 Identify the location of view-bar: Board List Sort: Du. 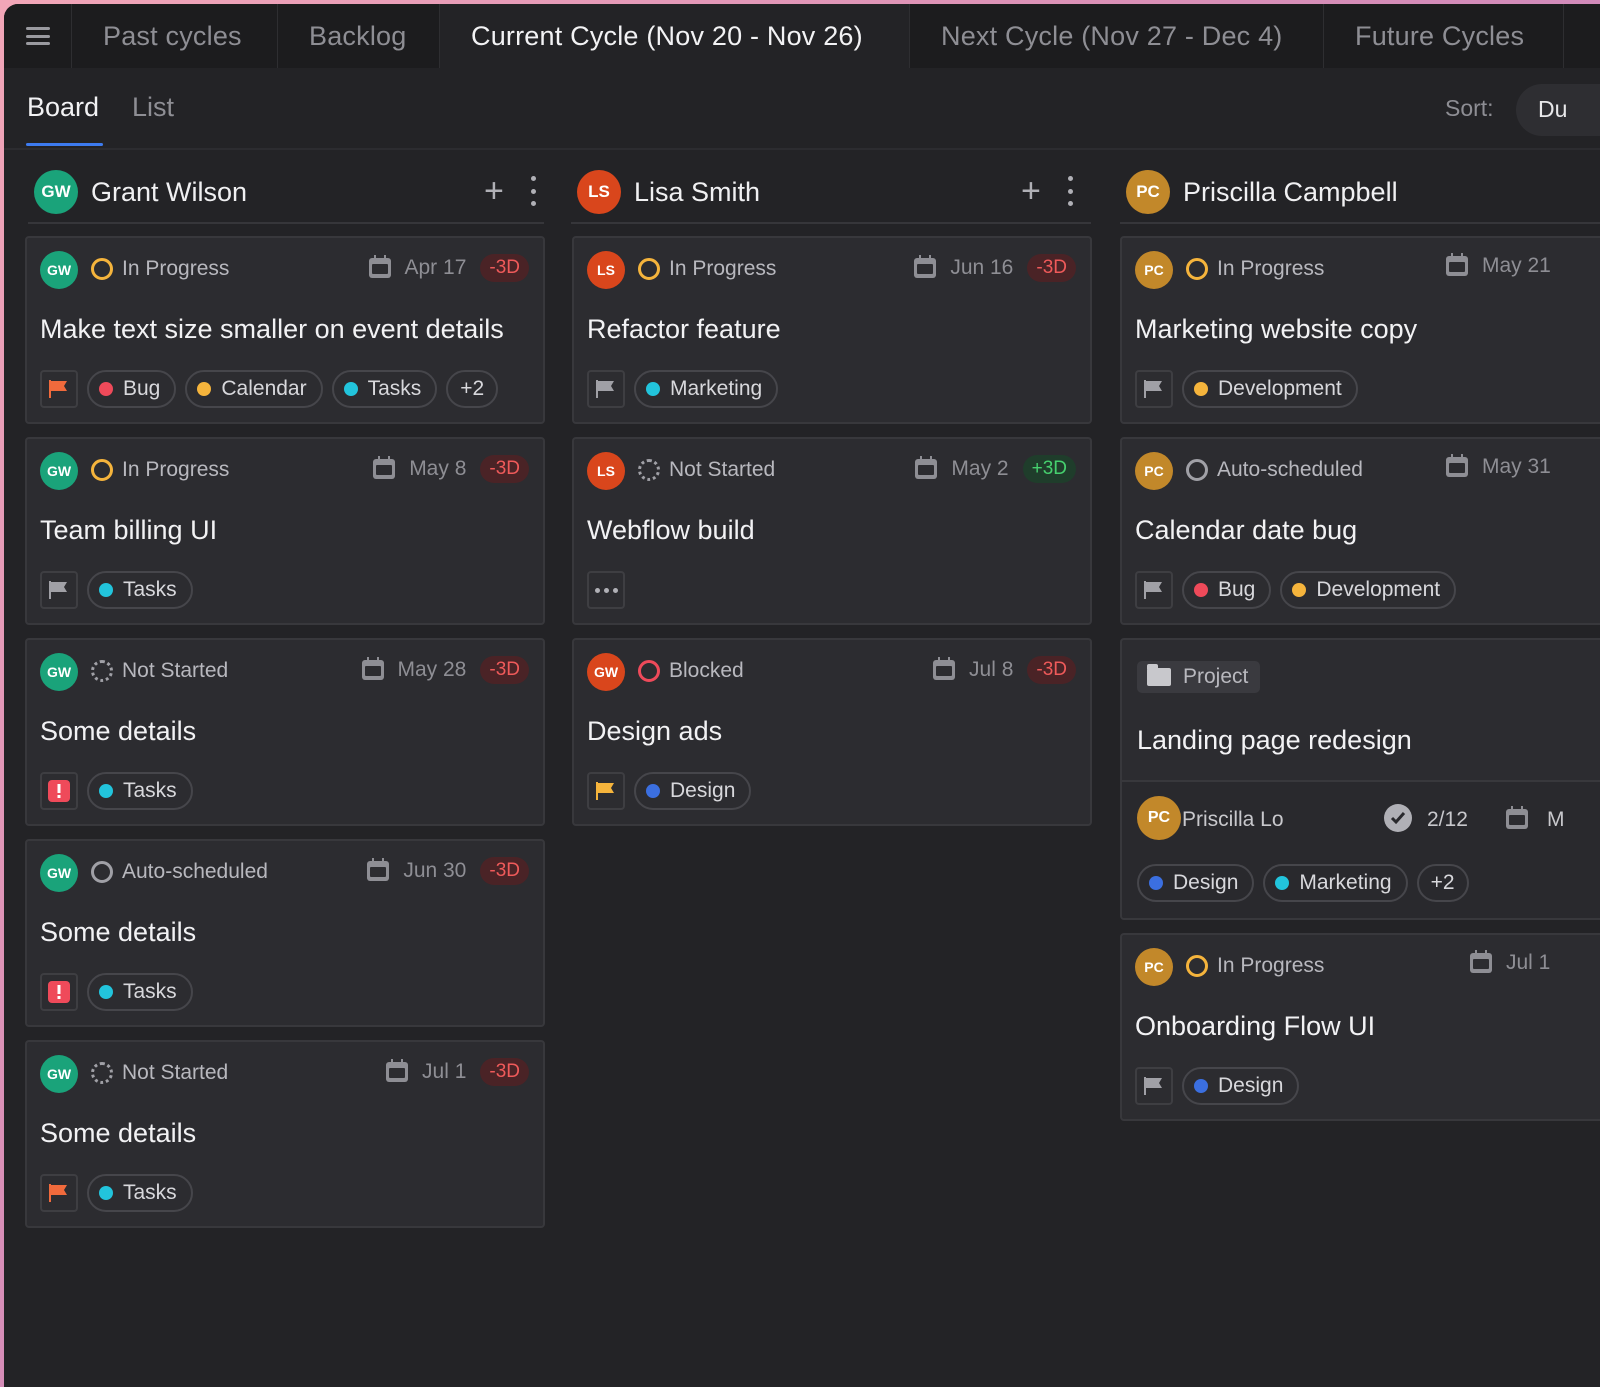
(802, 109).